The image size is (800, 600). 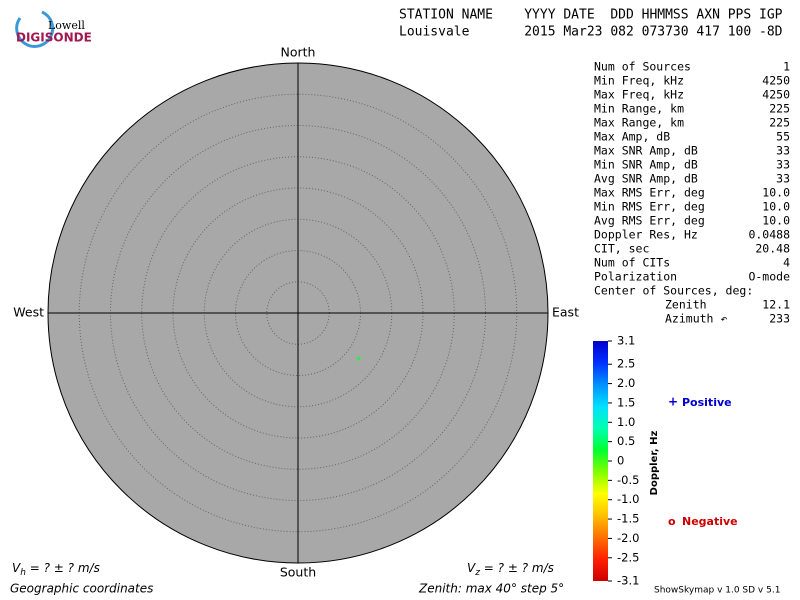 What do you see at coordinates (626, 341) in the screenshot?
I see `colorbar-tick-label: 3.1` at bounding box center [626, 341].